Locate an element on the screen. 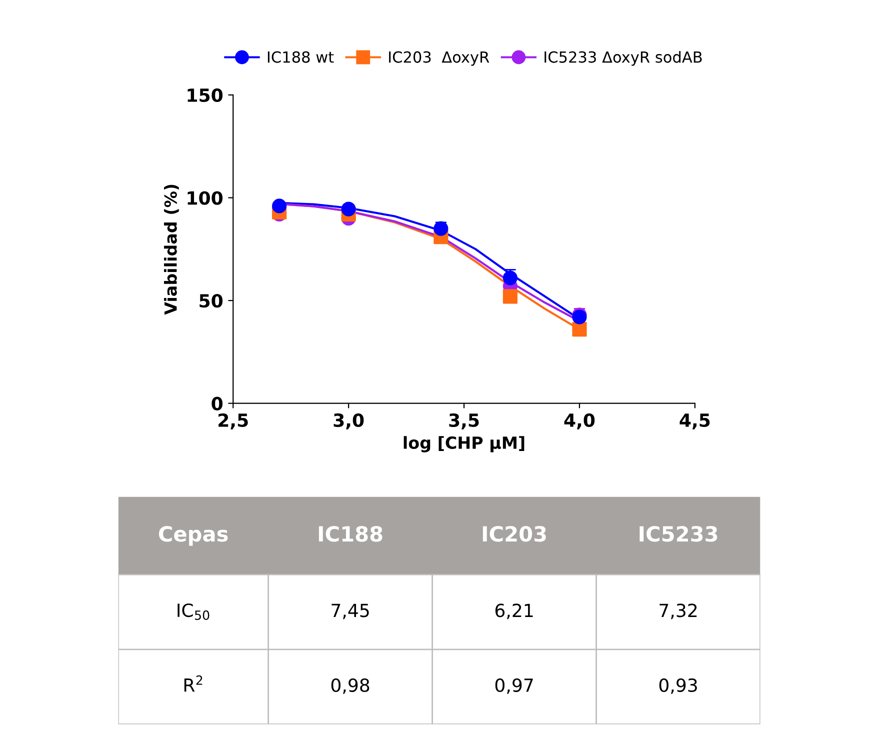 This screenshot has height=736, width=883. y-axis-title: Viabilidad (%) is located at coordinates (171, 249).